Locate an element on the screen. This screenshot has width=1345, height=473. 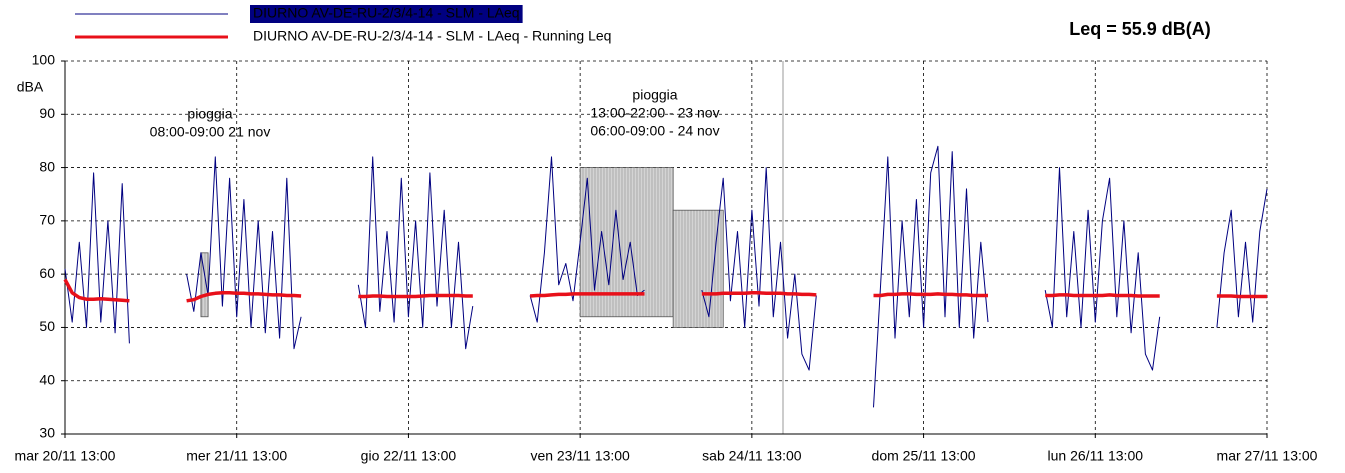
x-tick-label: mar 27/11 13:00 is located at coordinates (1267, 456).